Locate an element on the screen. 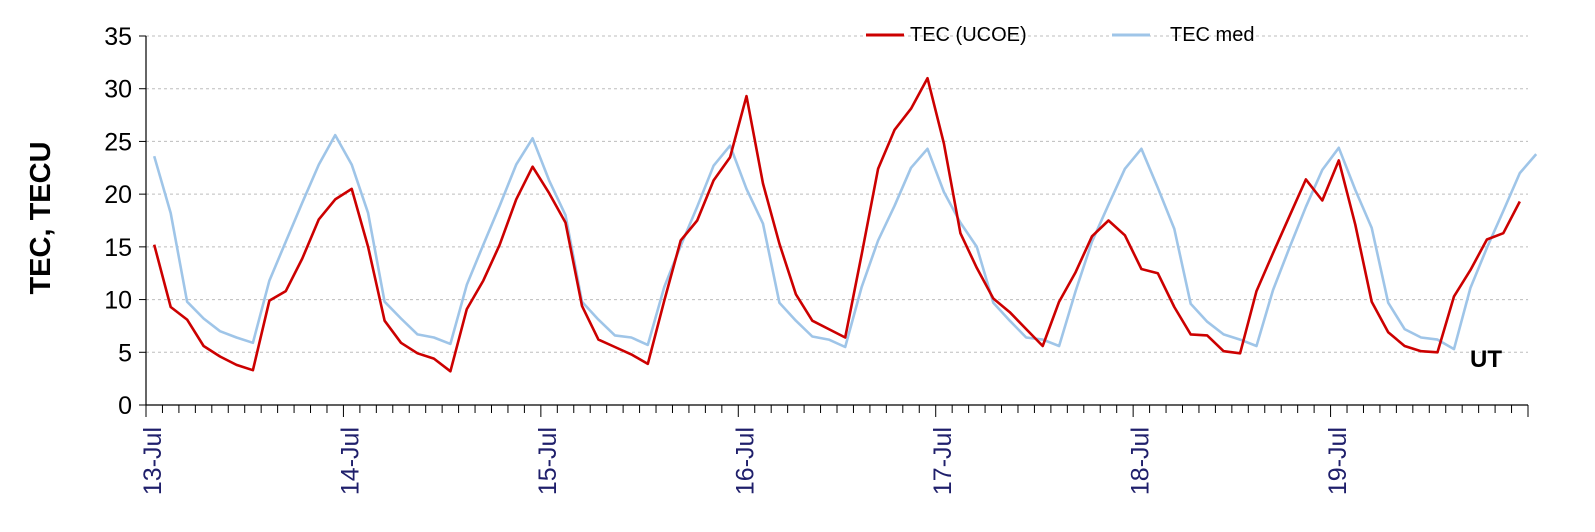  y-tick-label-25: 25 is located at coordinates (118, 142).